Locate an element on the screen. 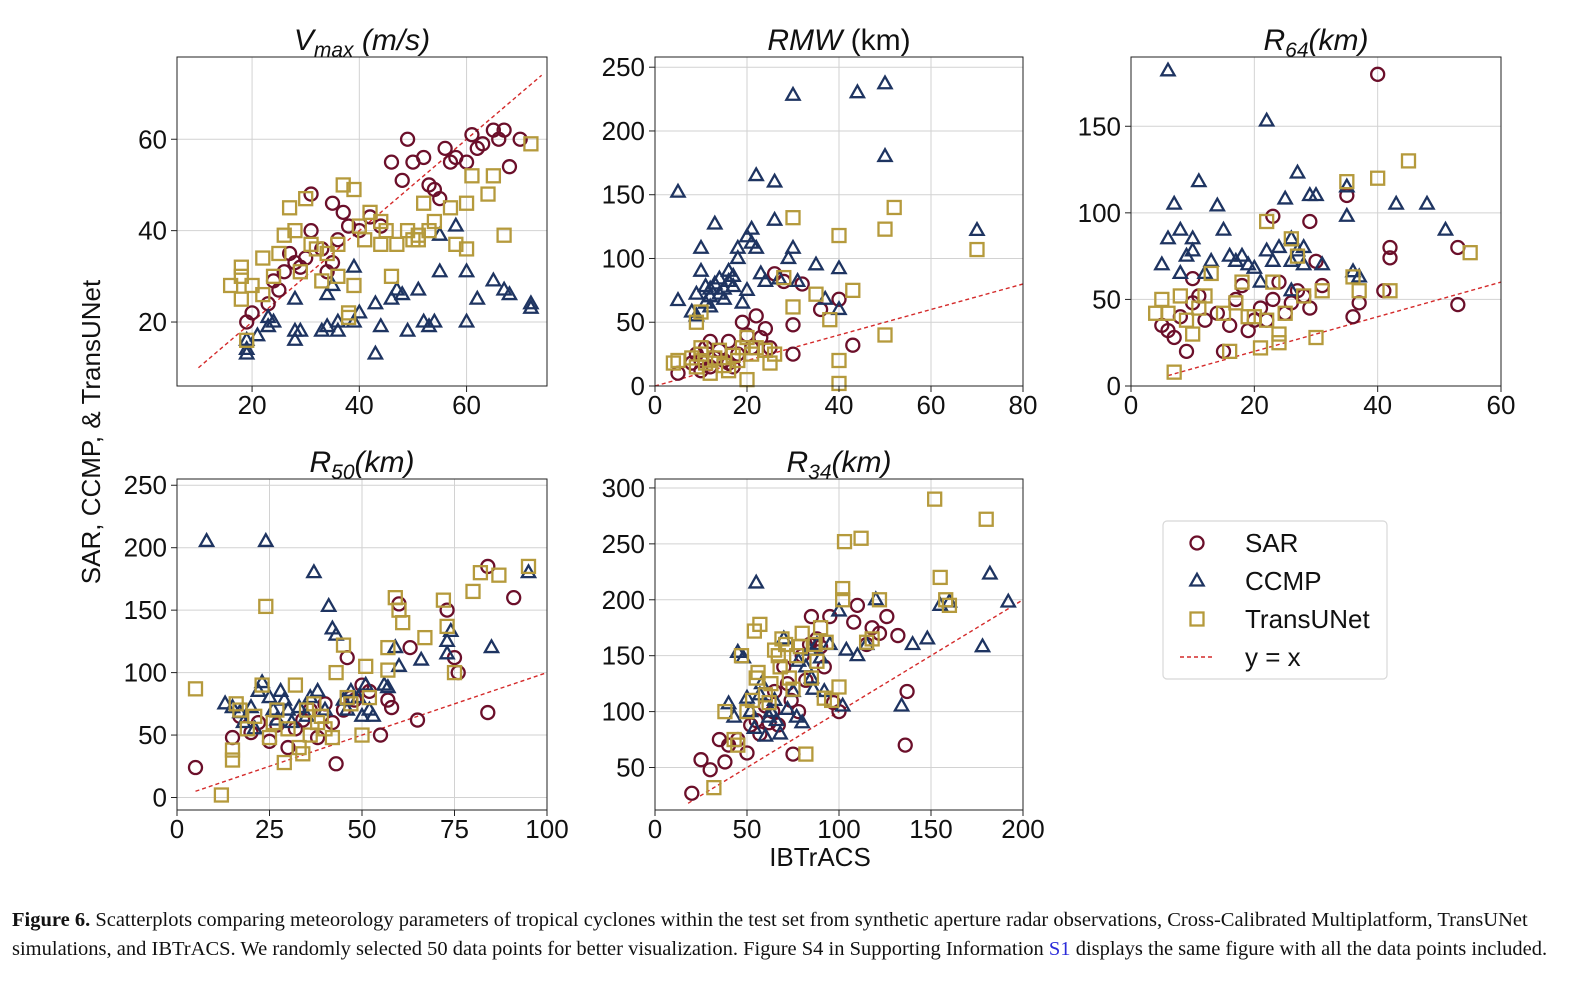  y-tick-label: 200 is located at coordinates (623, 600).